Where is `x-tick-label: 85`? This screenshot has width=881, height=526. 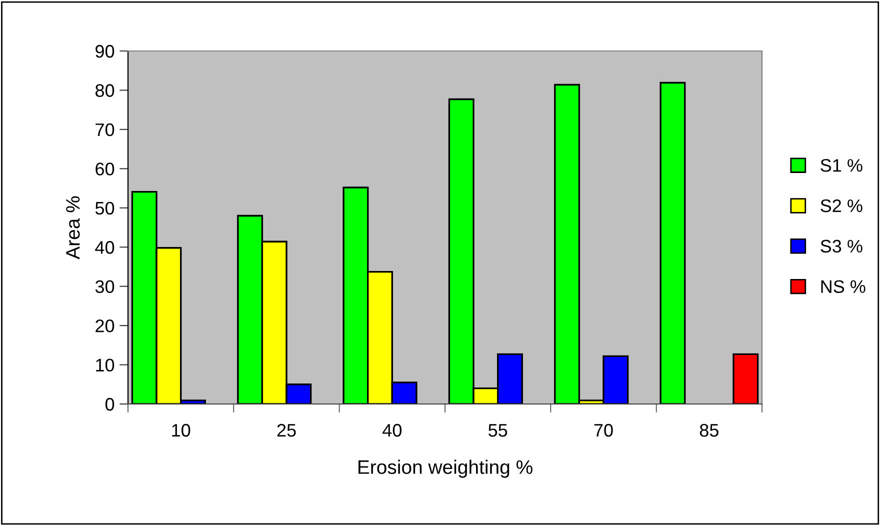
x-tick-label: 85 is located at coordinates (709, 430).